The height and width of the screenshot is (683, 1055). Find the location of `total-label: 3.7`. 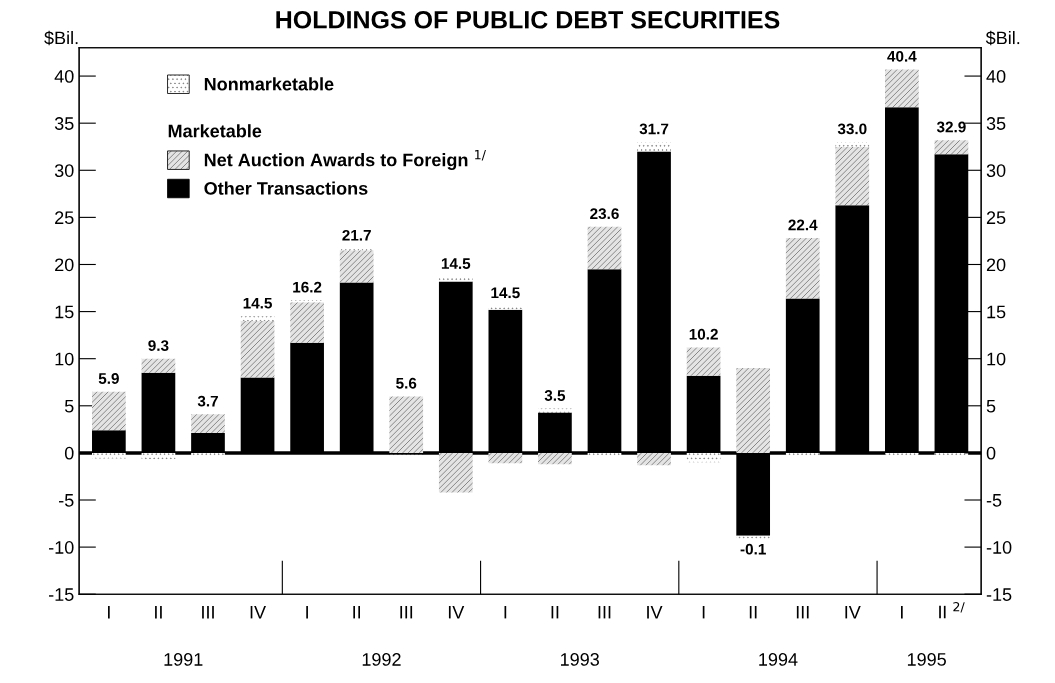

total-label: 3.7 is located at coordinates (207, 401).